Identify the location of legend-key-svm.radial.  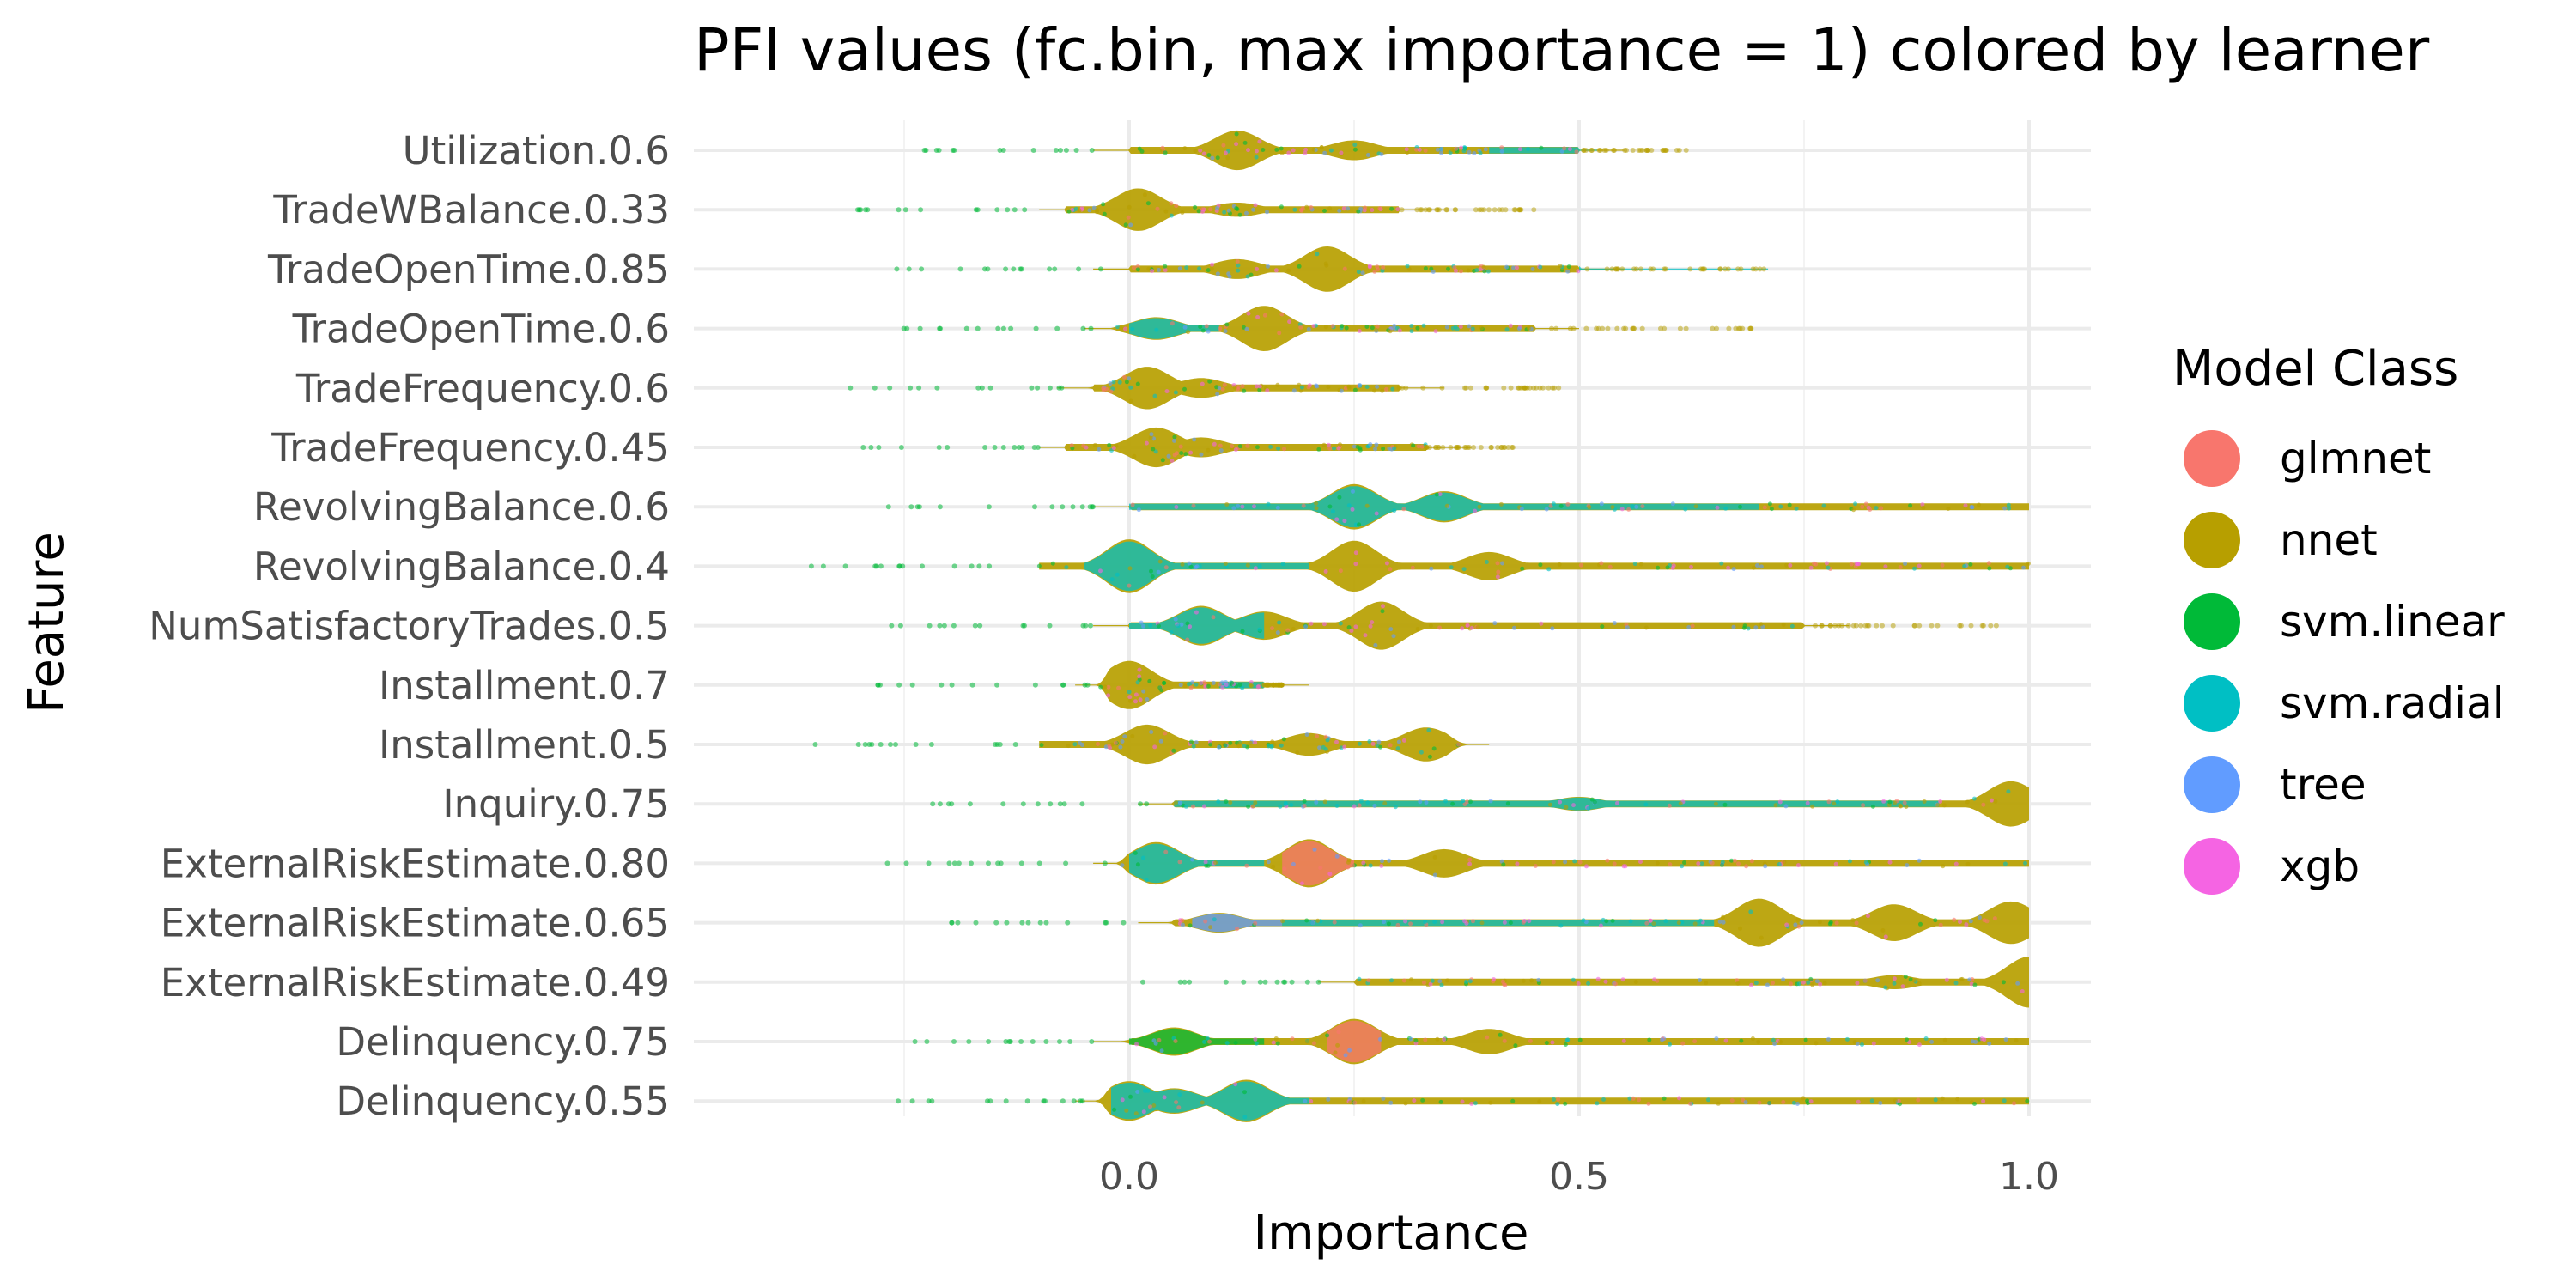
(2212, 704).